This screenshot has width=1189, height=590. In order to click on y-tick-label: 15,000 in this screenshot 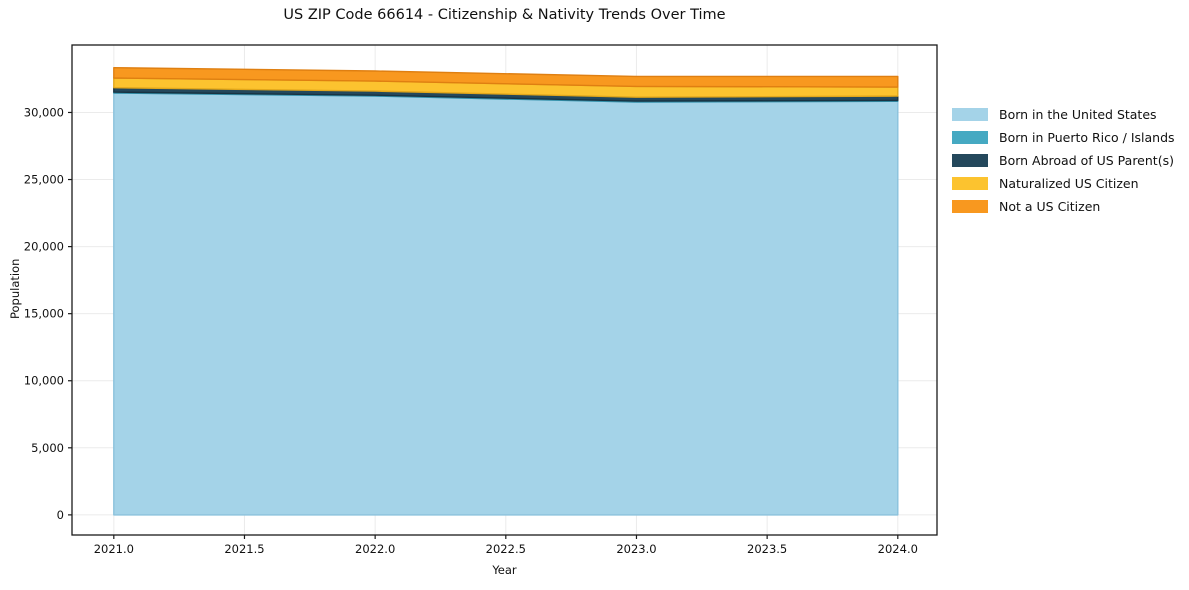, I will do `click(44, 314)`.